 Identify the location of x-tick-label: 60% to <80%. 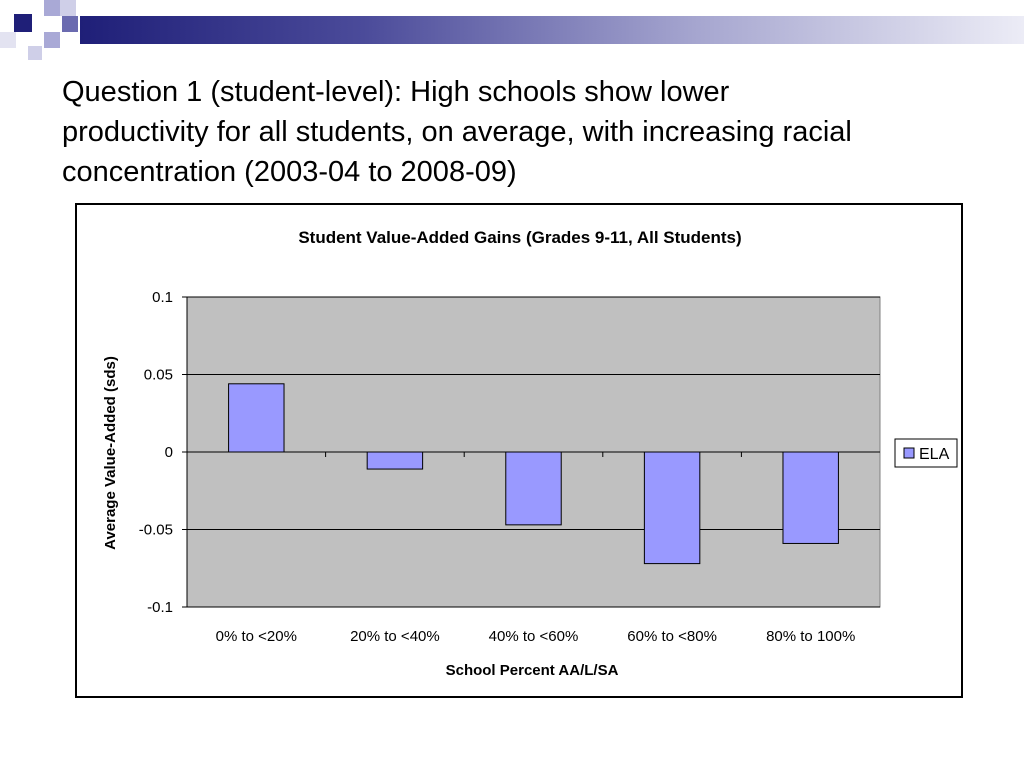
(672, 636).